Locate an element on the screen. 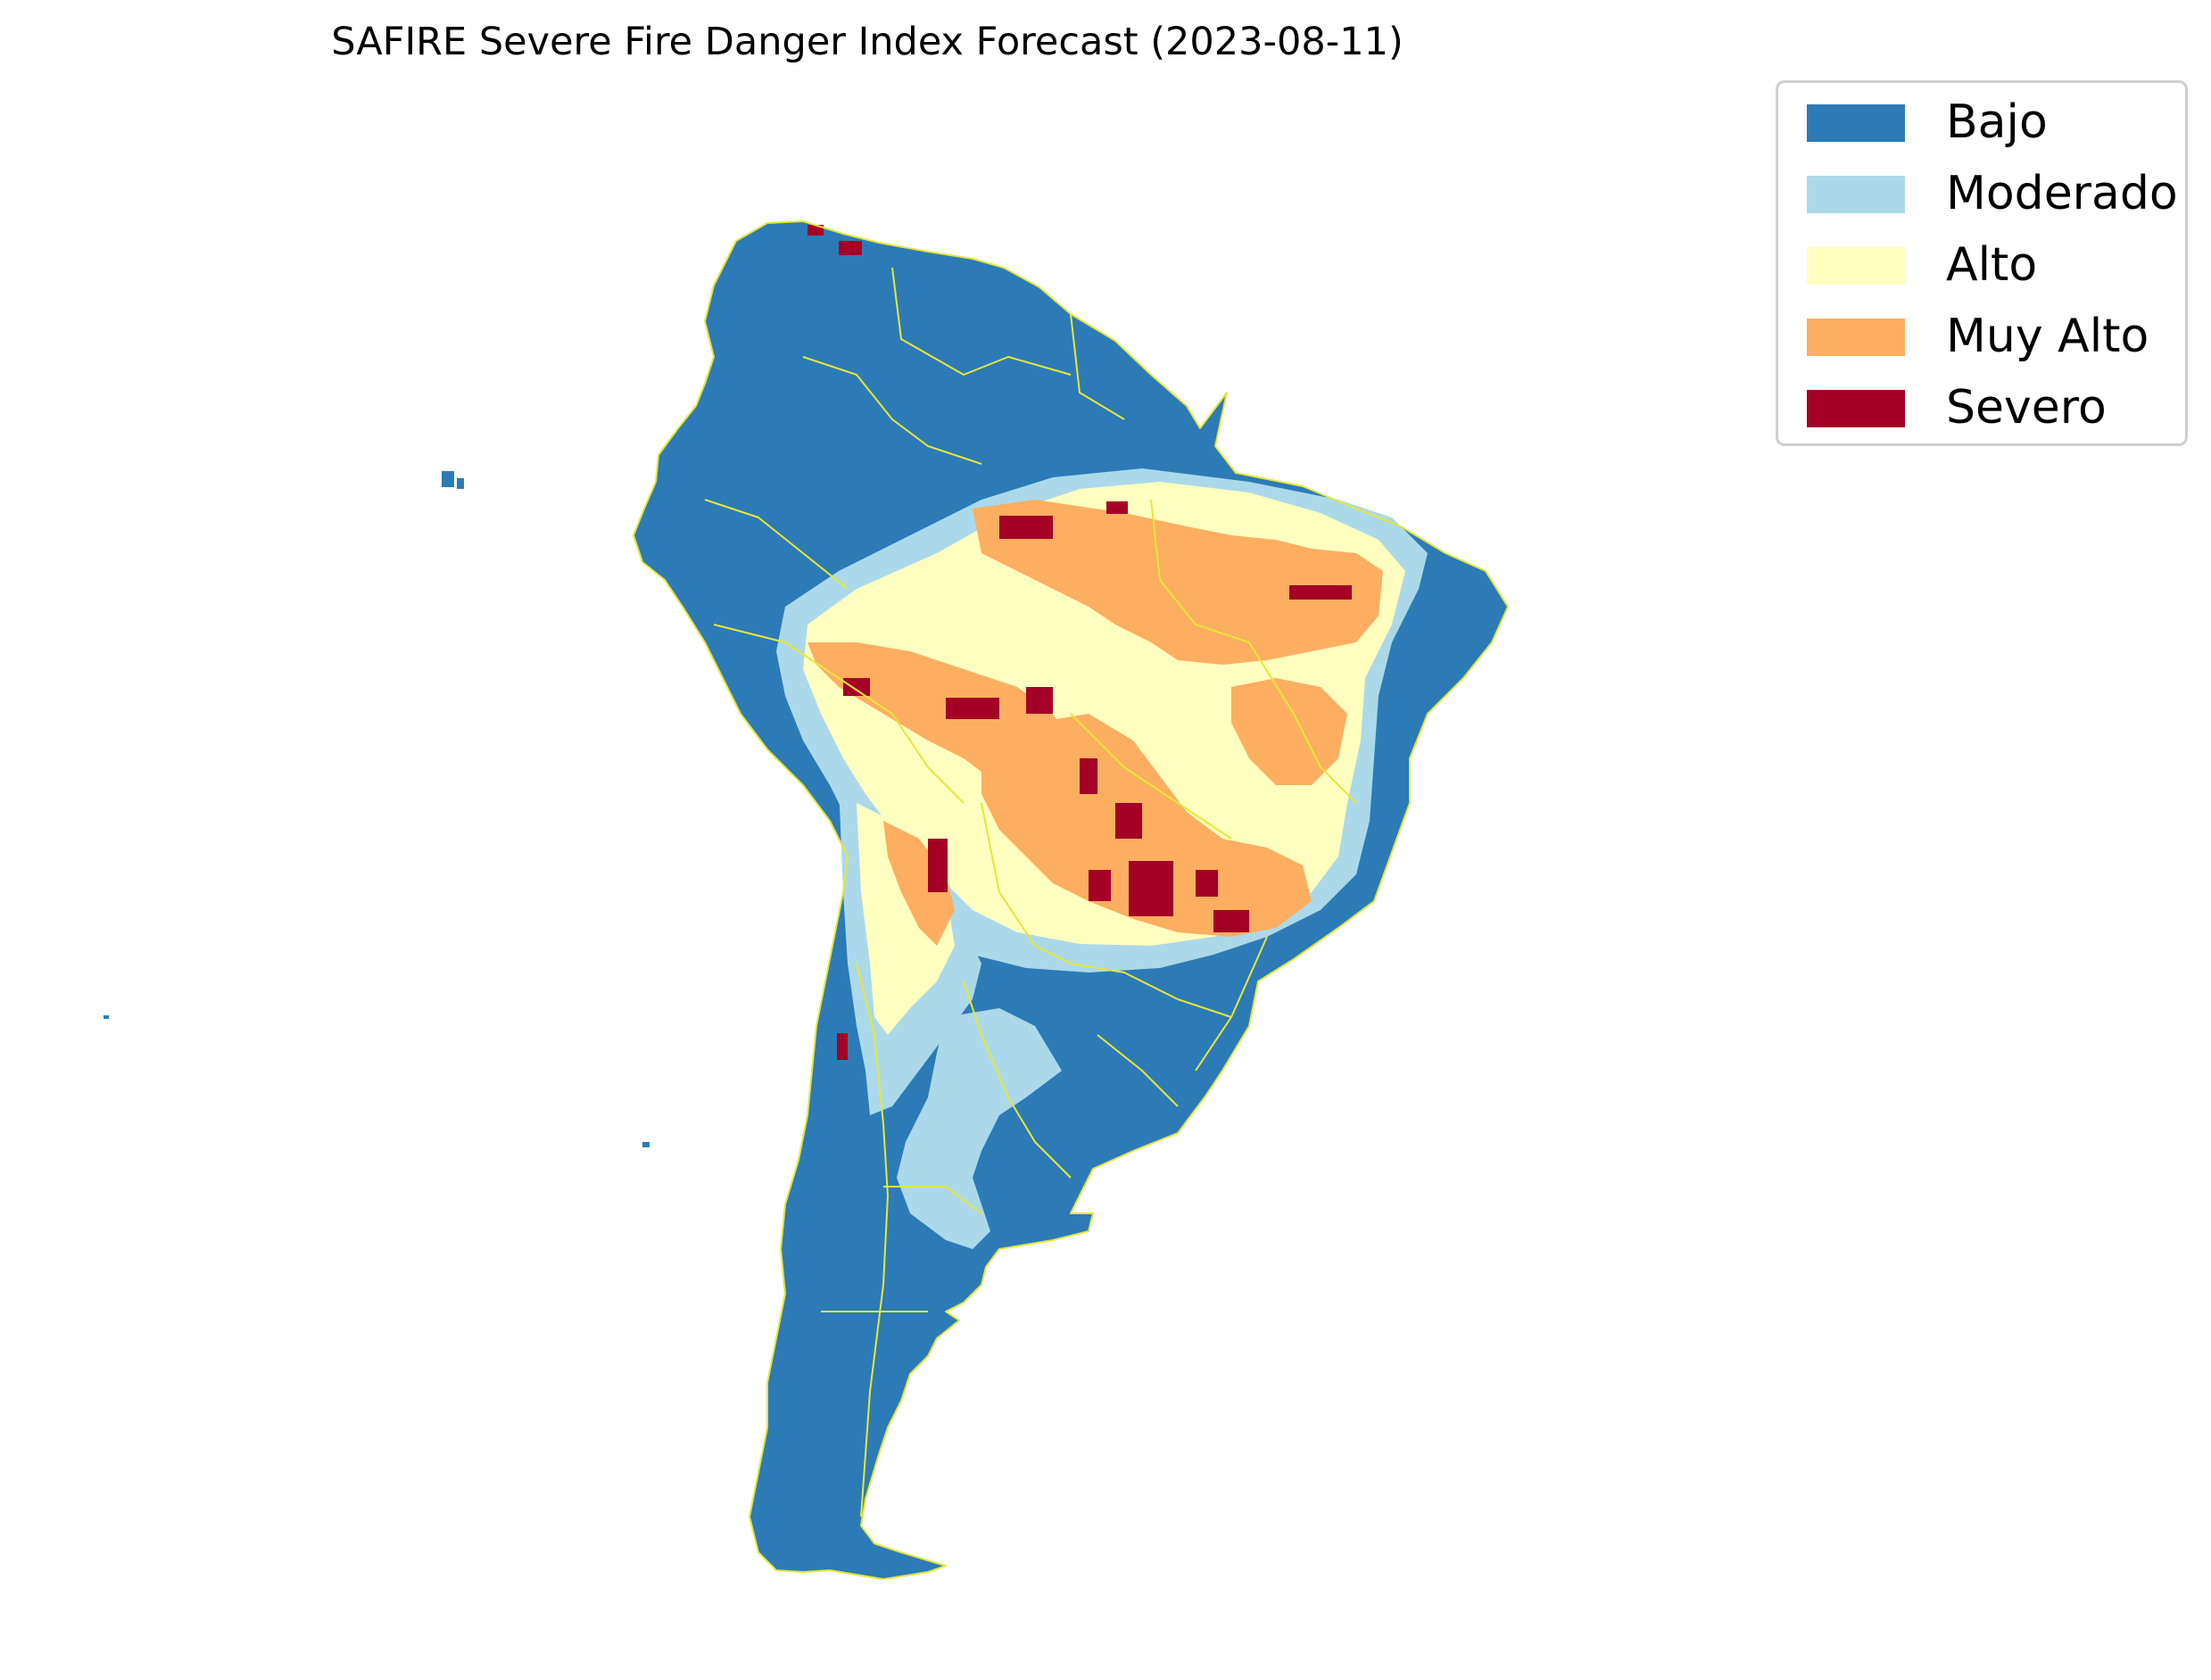 The height and width of the screenshot is (1680, 2211). legend-label-severo: Severo is located at coordinates (2026, 407).